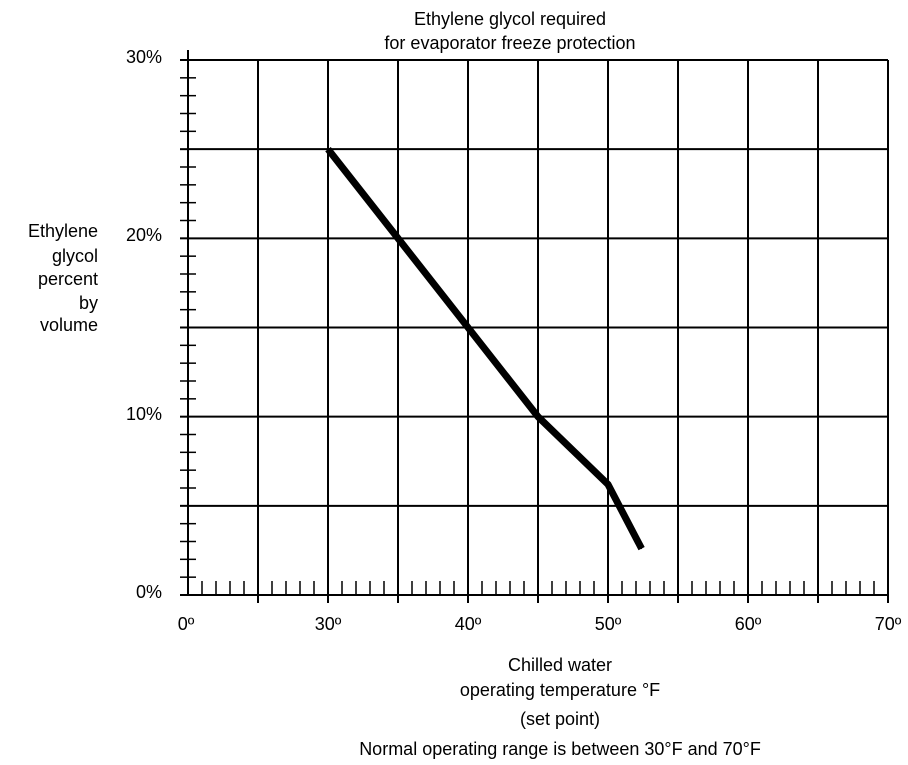 The height and width of the screenshot is (765, 908). What do you see at coordinates (74, 256) in the screenshot?
I see `y-axis-label-line-2: glycol` at bounding box center [74, 256].